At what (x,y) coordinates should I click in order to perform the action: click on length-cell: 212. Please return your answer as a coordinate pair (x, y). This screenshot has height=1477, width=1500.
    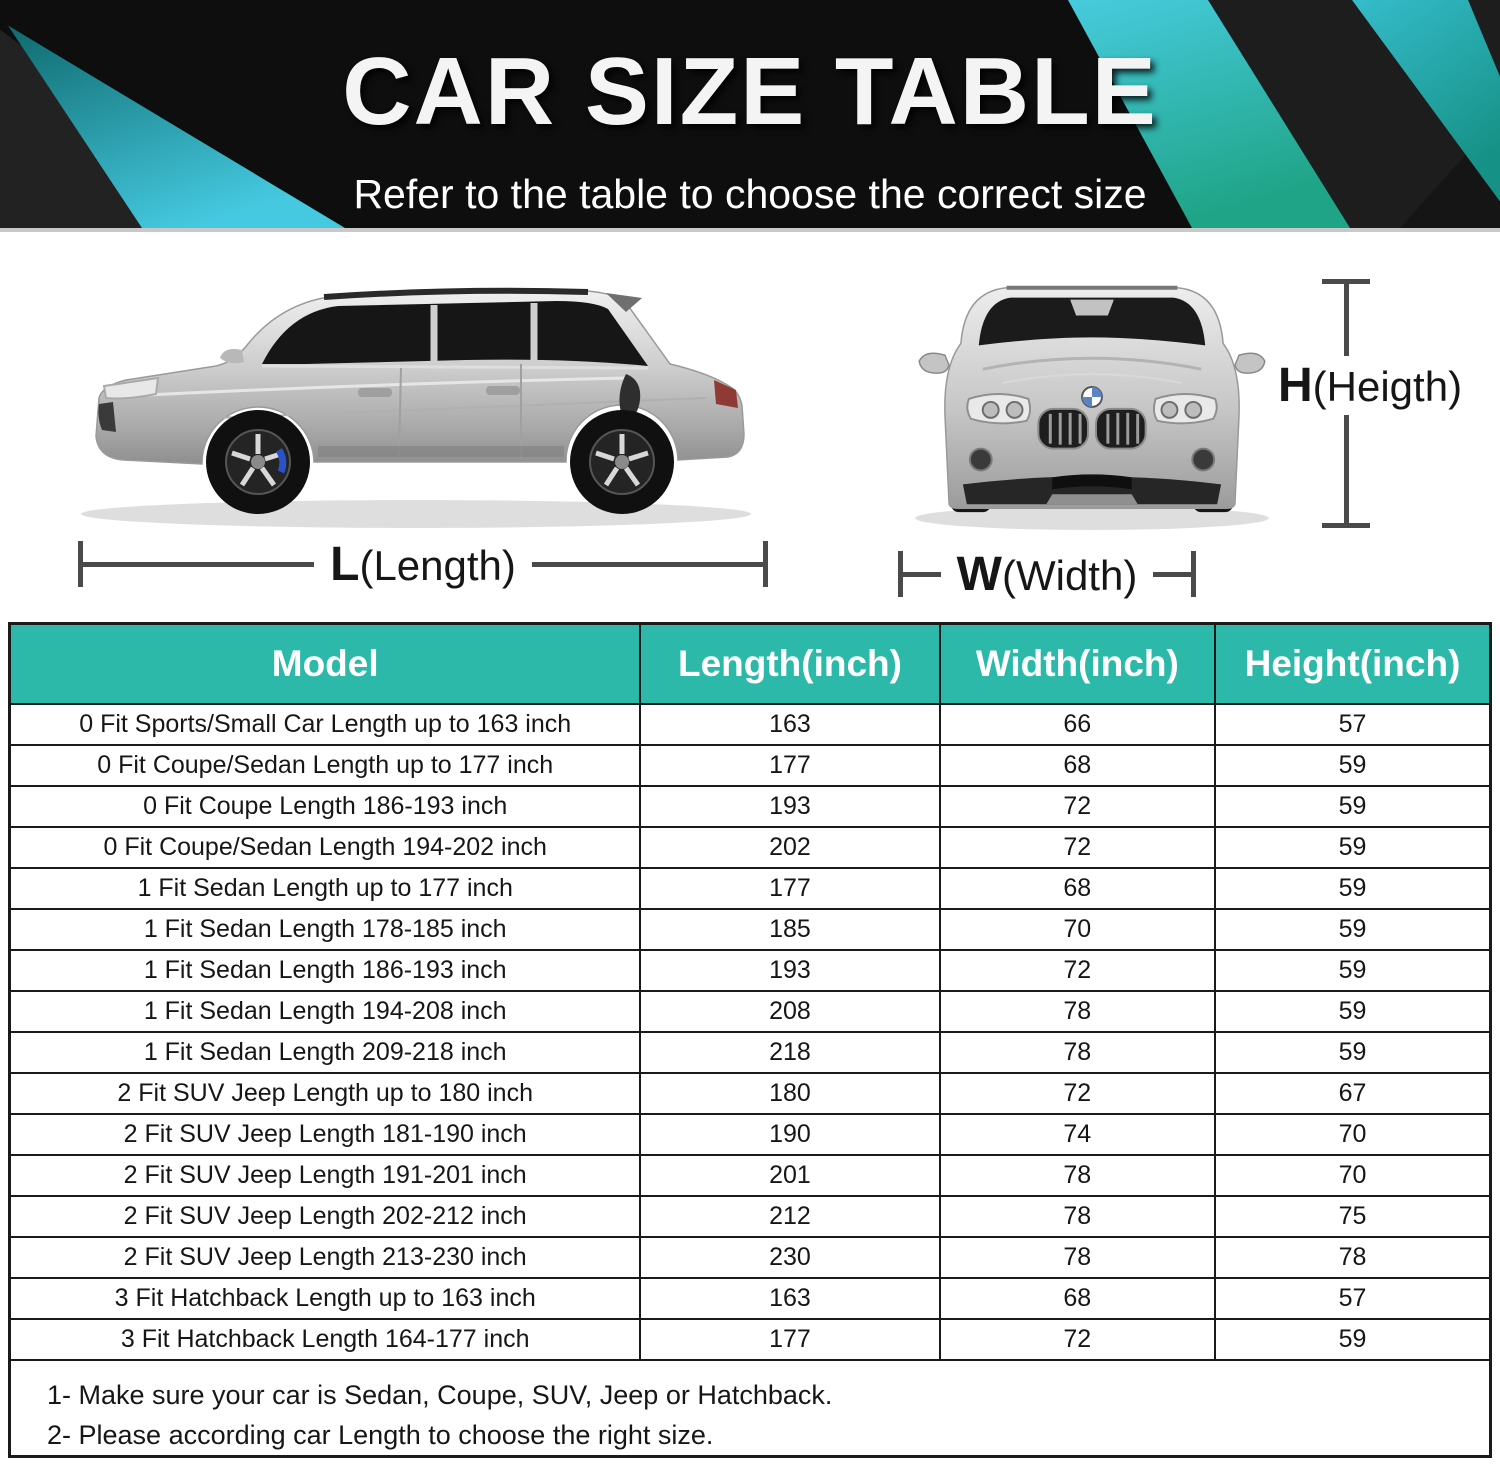
    Looking at the image, I should click on (790, 1216).